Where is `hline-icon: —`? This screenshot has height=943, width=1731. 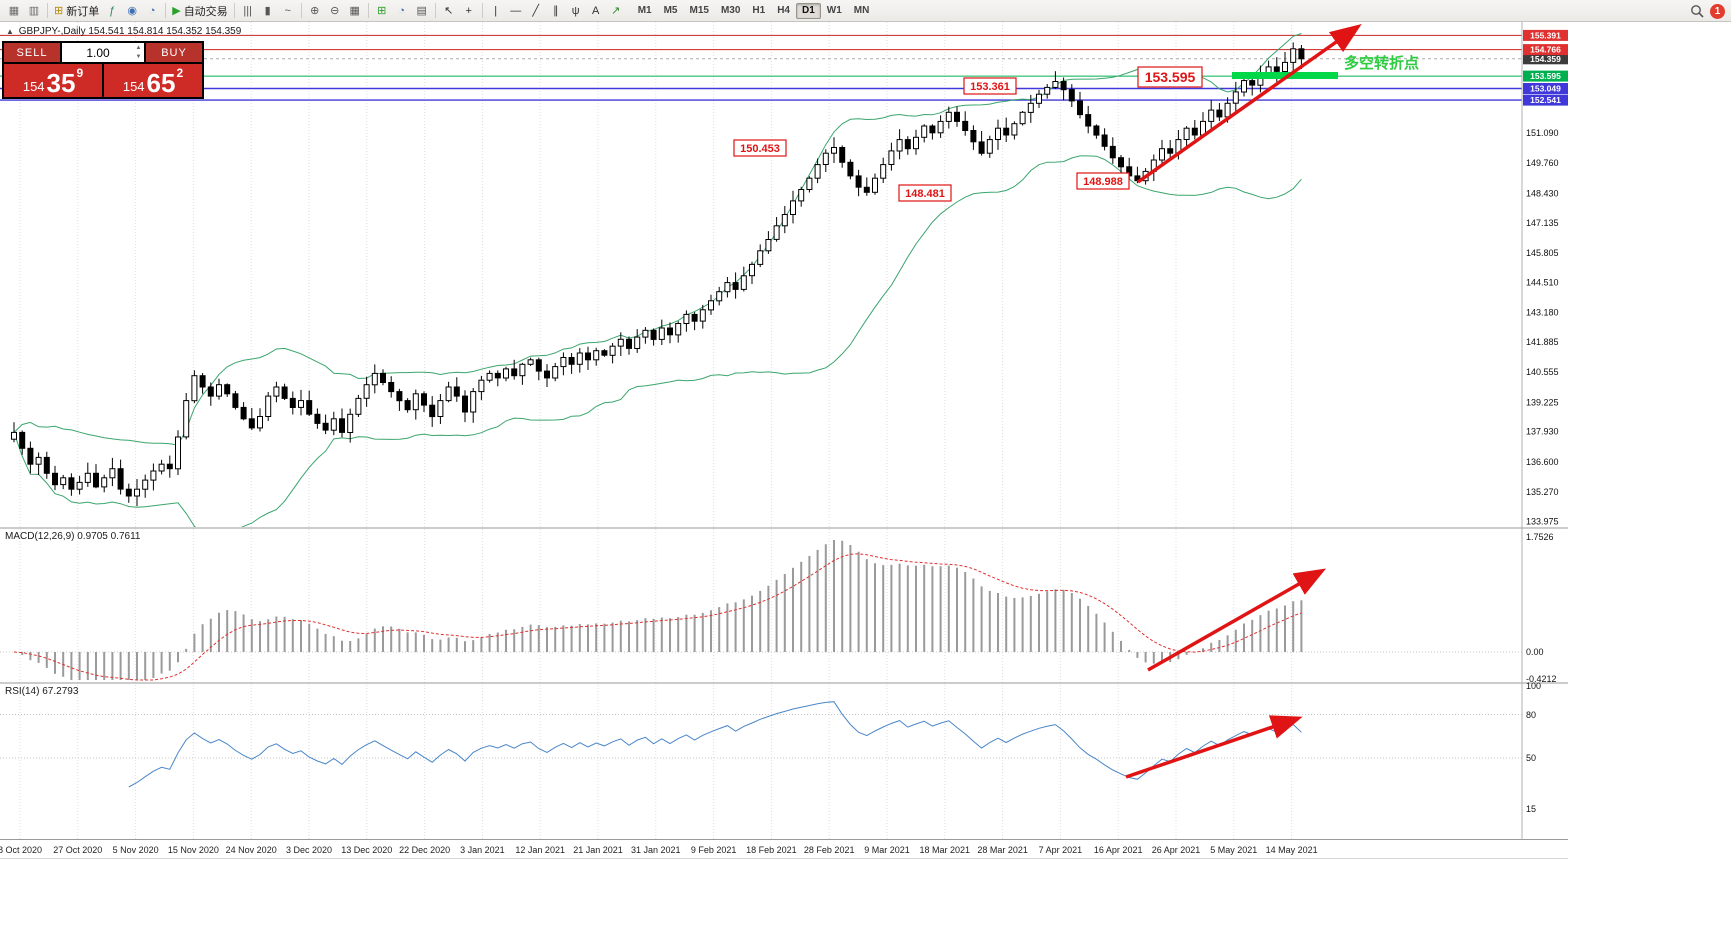 hline-icon: — is located at coordinates (516, 11).